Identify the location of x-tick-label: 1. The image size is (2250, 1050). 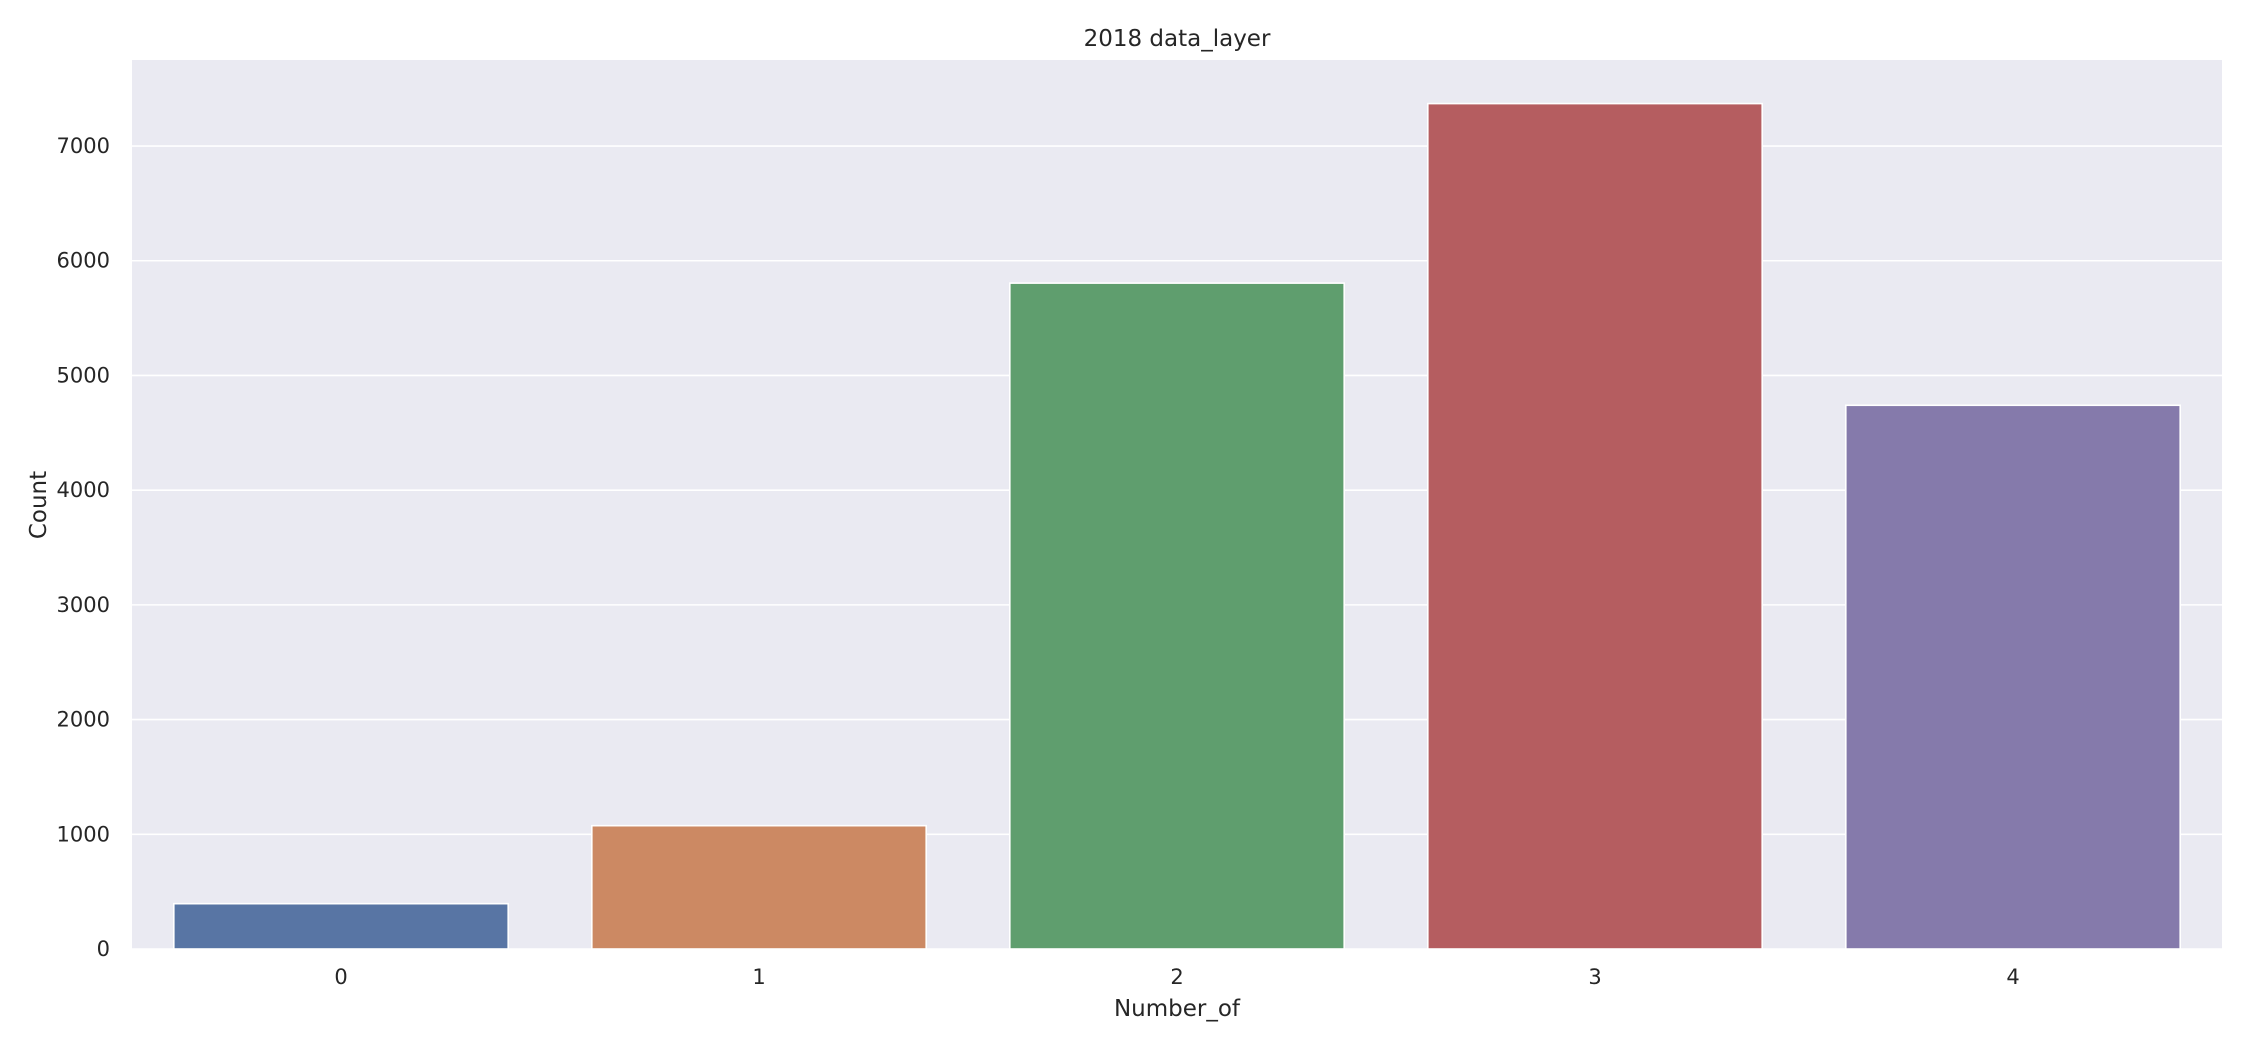
(758, 977).